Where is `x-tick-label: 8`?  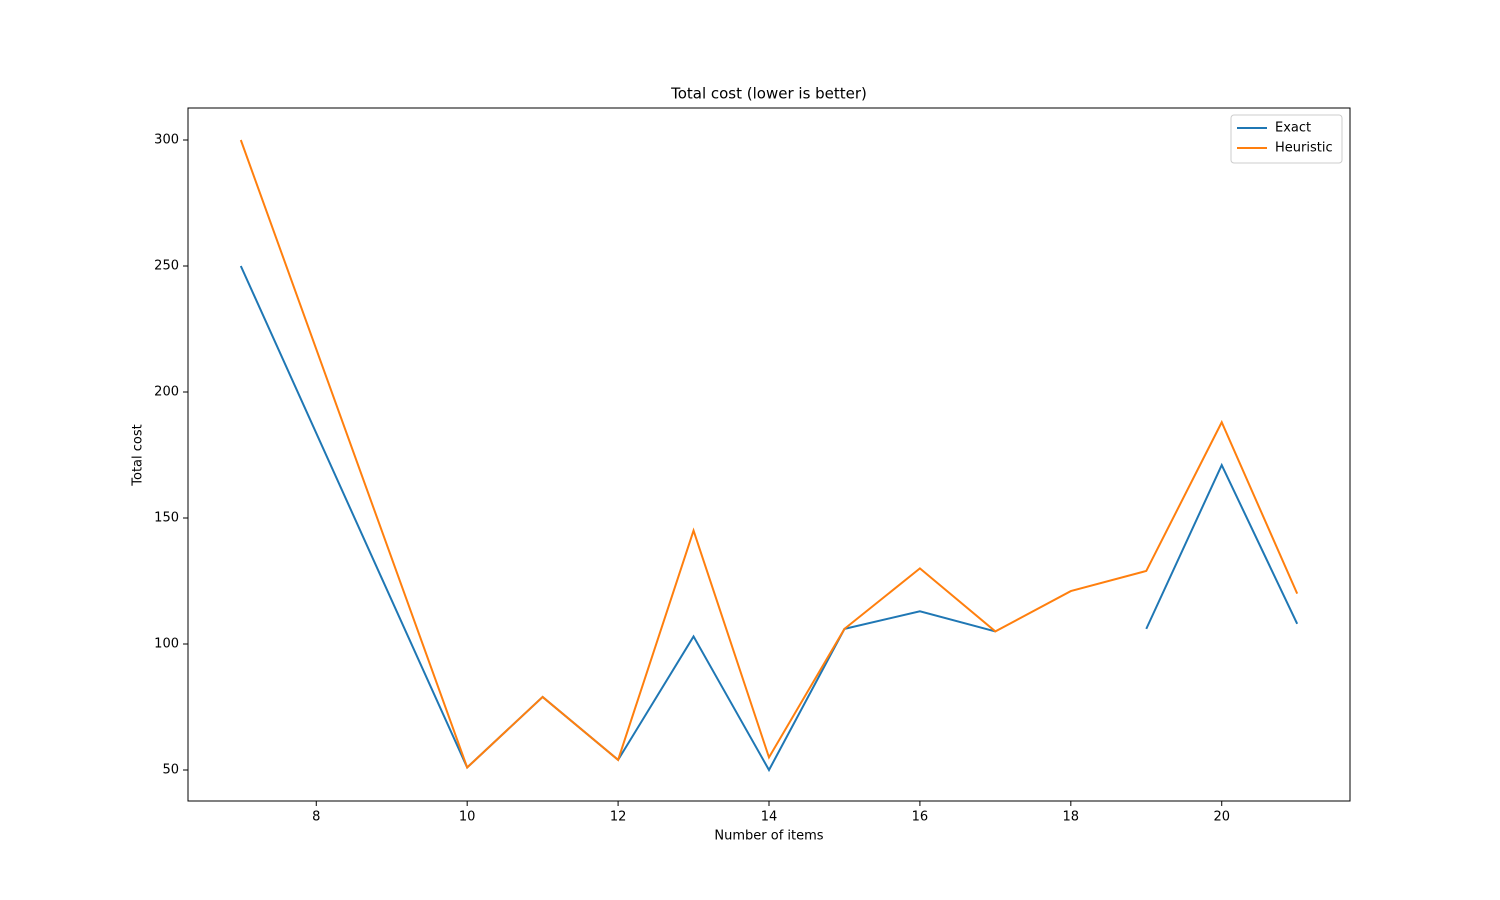 x-tick-label: 8 is located at coordinates (316, 817).